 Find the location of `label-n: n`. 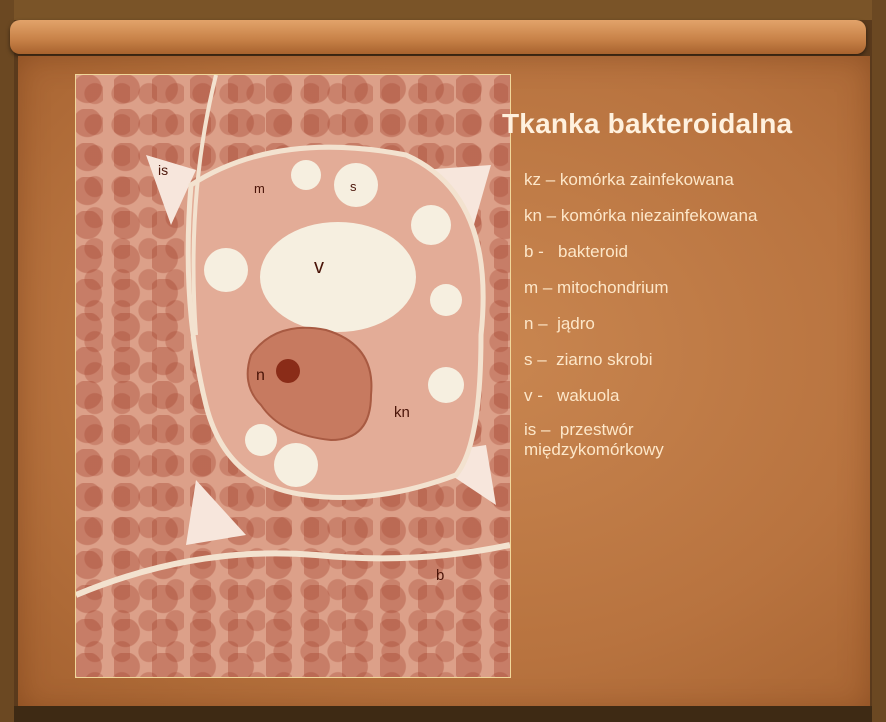

label-n: n is located at coordinates (260, 375).